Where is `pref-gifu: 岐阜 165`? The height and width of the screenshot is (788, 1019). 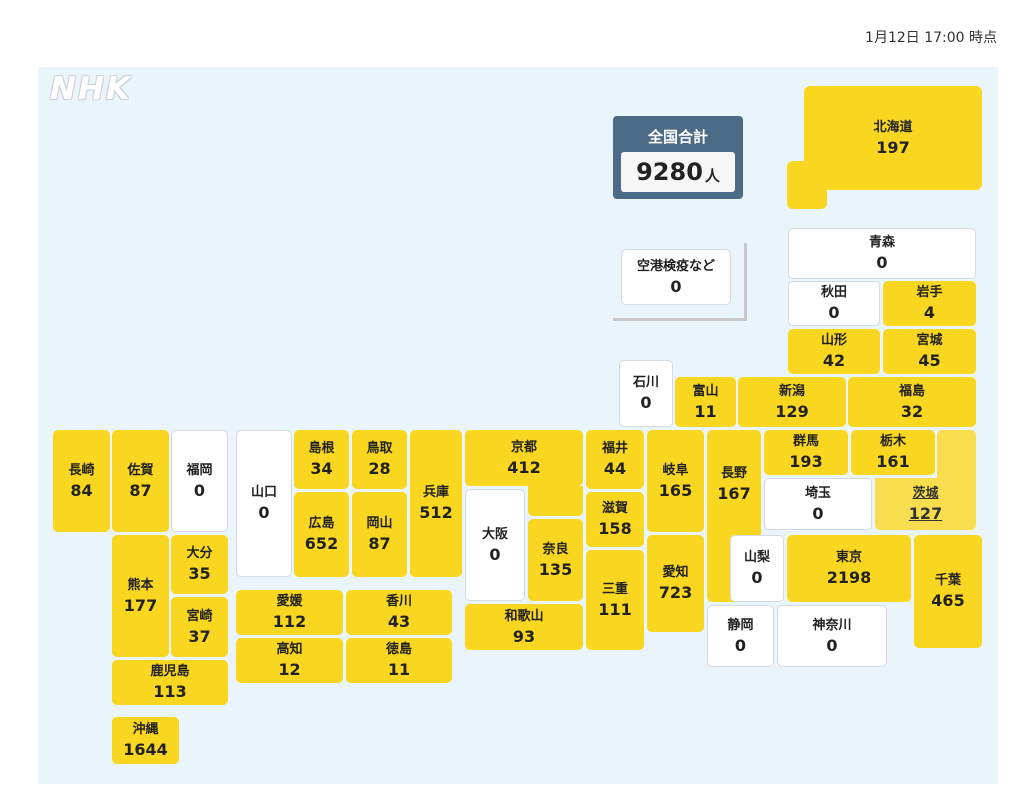 pref-gifu: 岐阜 165 is located at coordinates (675, 481).